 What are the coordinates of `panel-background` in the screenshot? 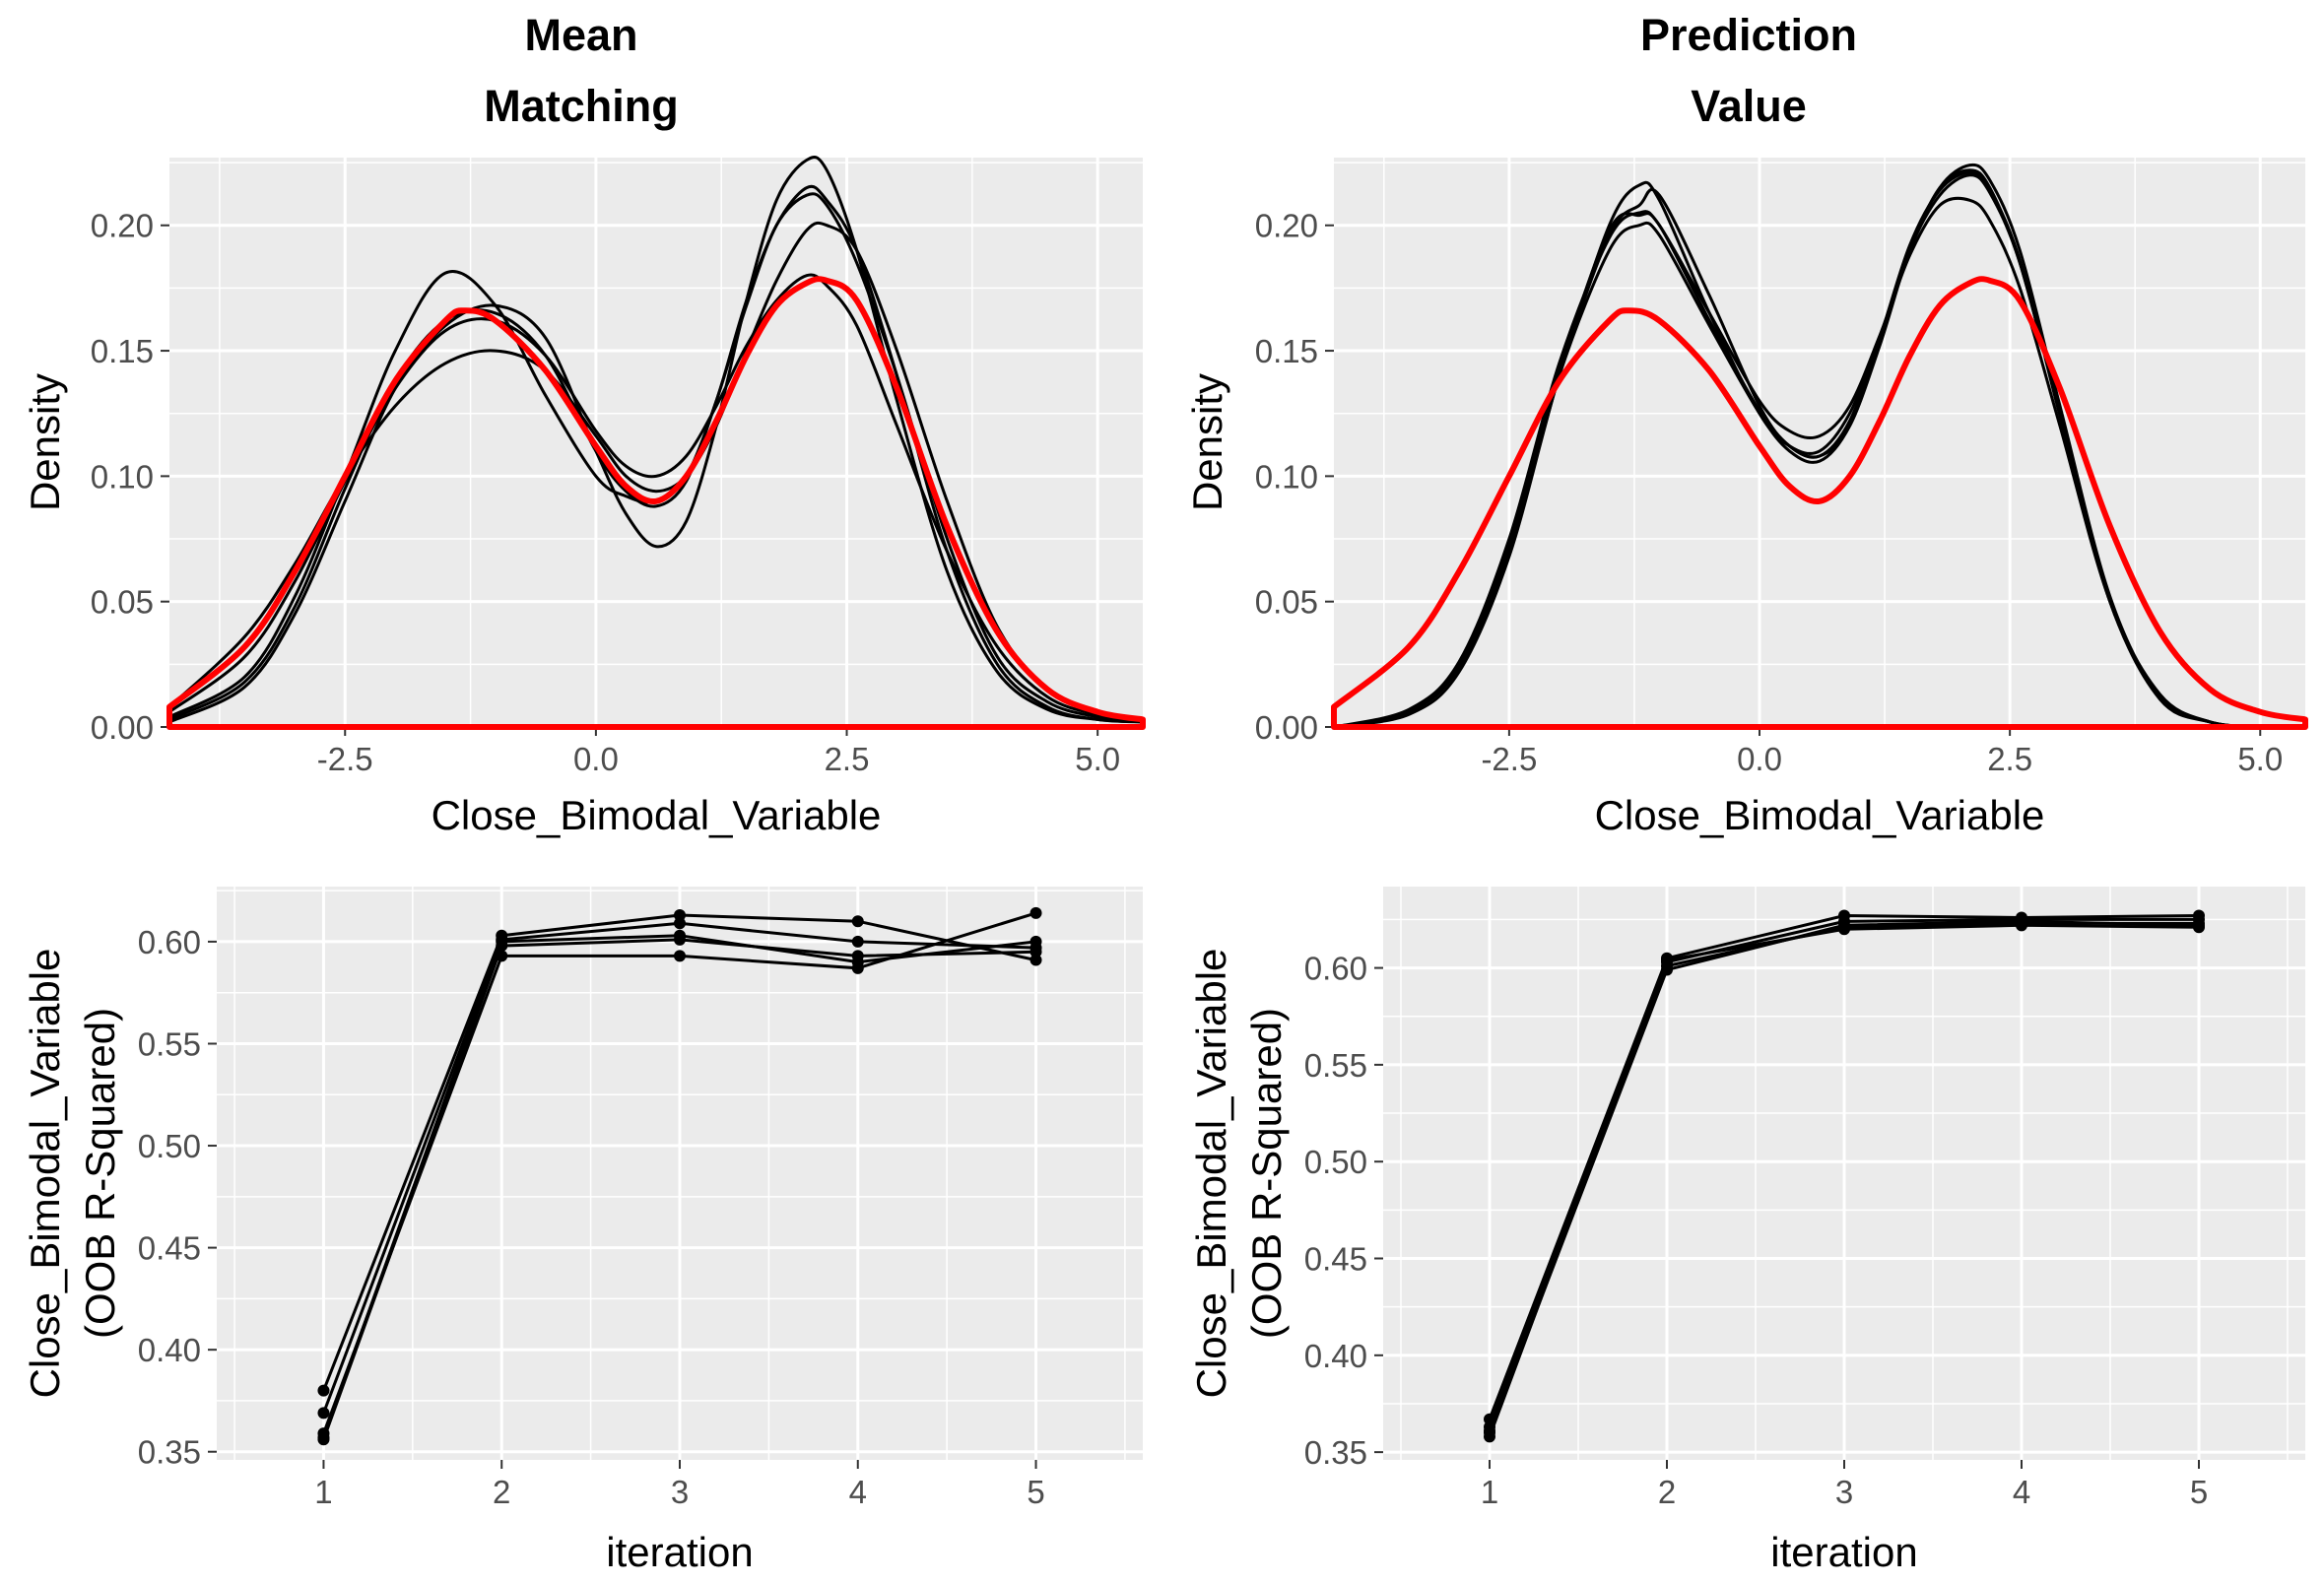 It's located at (1819, 442).